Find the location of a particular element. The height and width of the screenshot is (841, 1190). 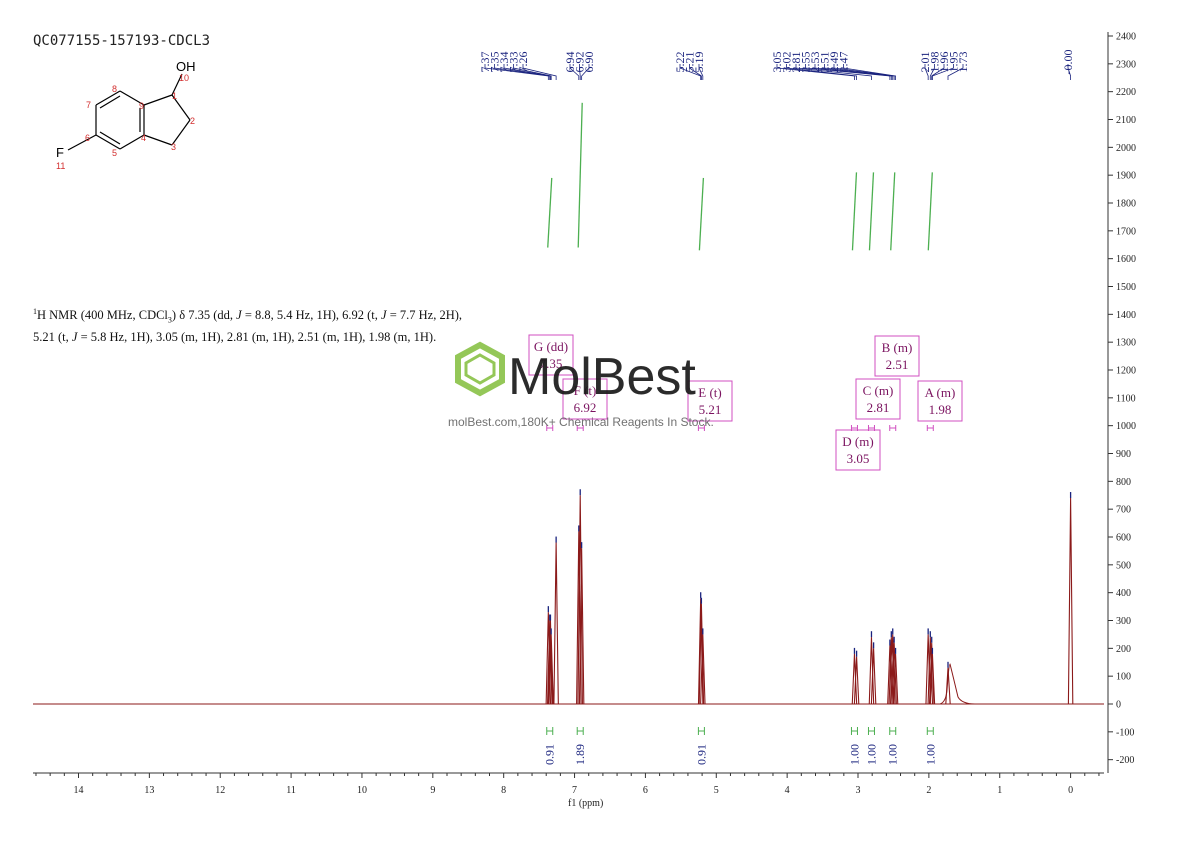

atom-oh: OH is located at coordinates (186, 66).